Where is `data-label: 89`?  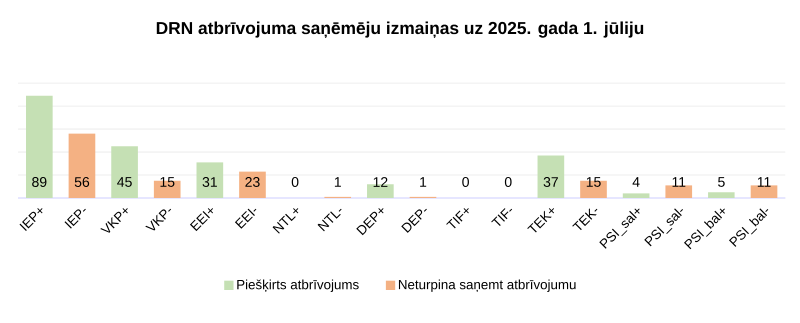
data-label: 89 is located at coordinates (39, 182).